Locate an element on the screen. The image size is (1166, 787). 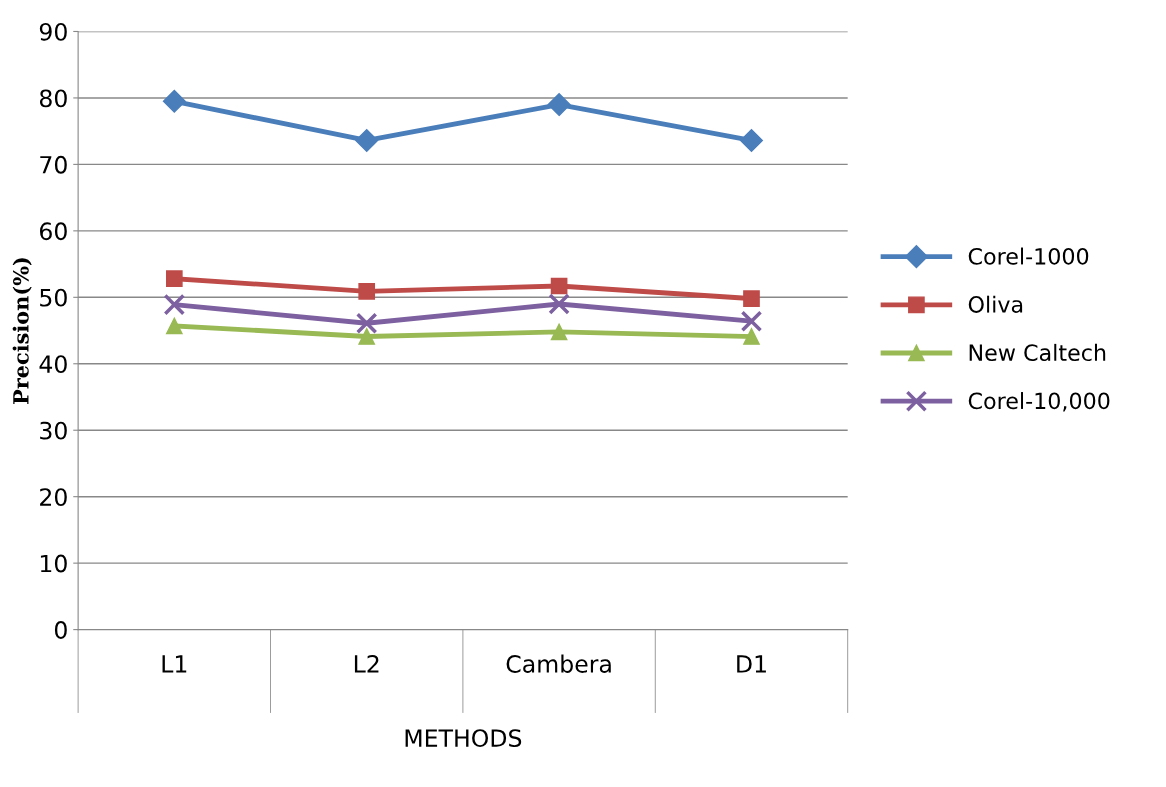
y-tick-label: 80 is located at coordinates (53, 98).